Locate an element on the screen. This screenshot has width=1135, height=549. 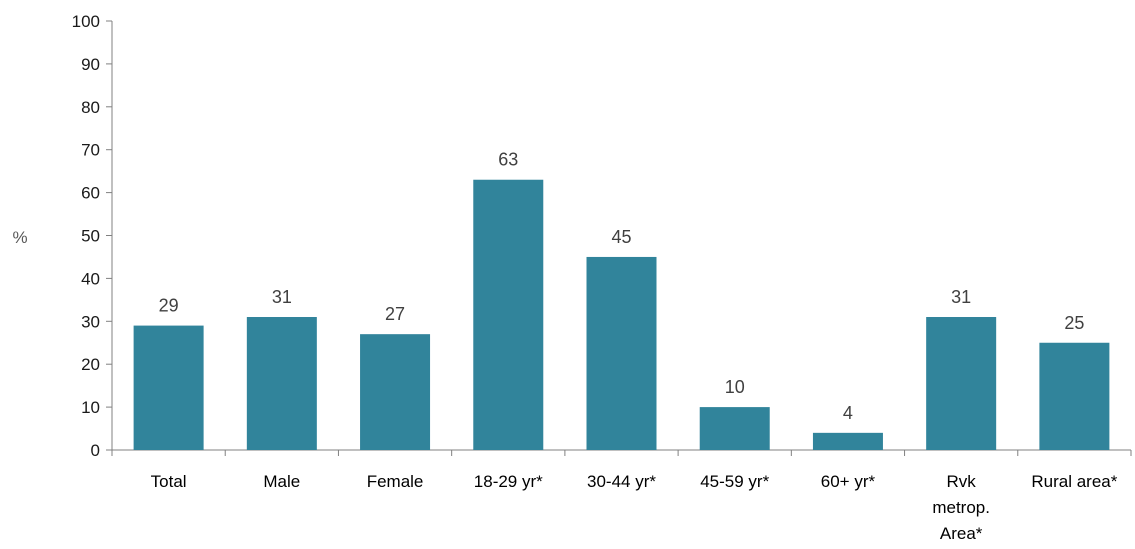
x-category-label: Total is located at coordinates (169, 481).